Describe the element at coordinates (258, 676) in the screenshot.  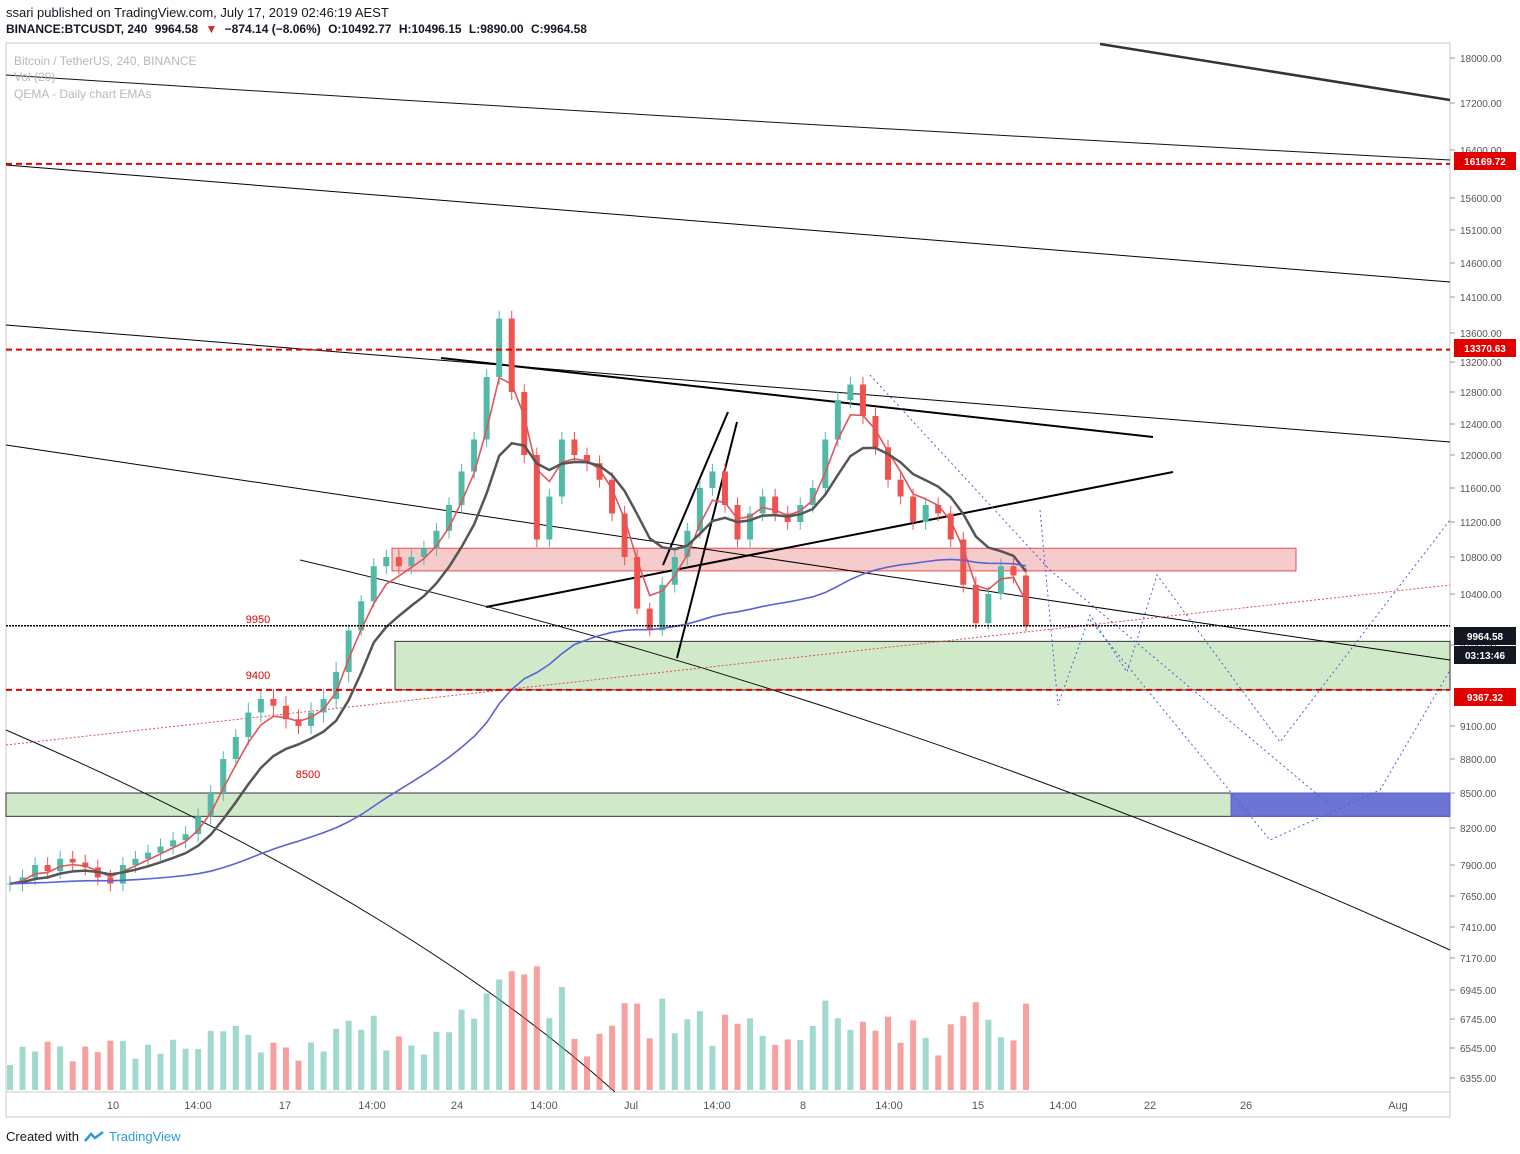
I see `level-label: 9400` at that location.